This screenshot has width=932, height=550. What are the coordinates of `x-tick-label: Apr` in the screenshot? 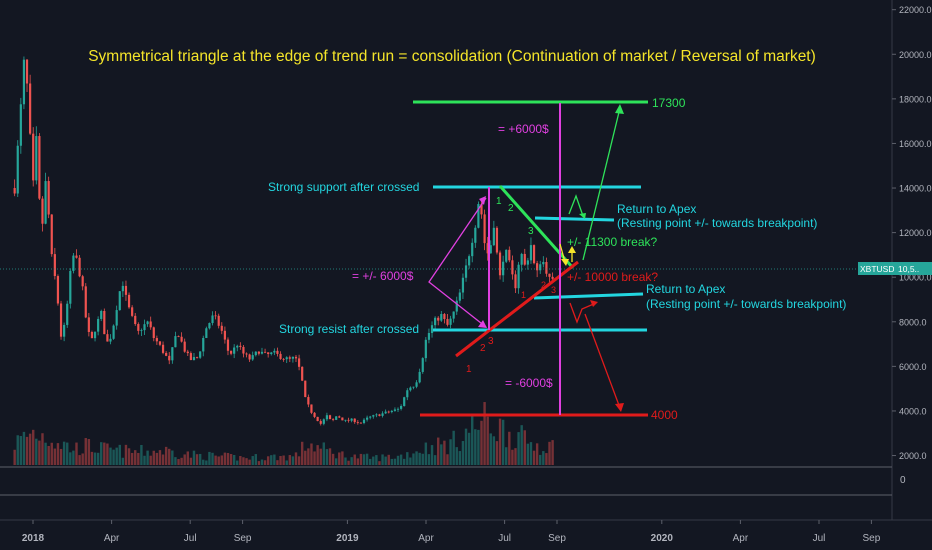 It's located at (426, 538).